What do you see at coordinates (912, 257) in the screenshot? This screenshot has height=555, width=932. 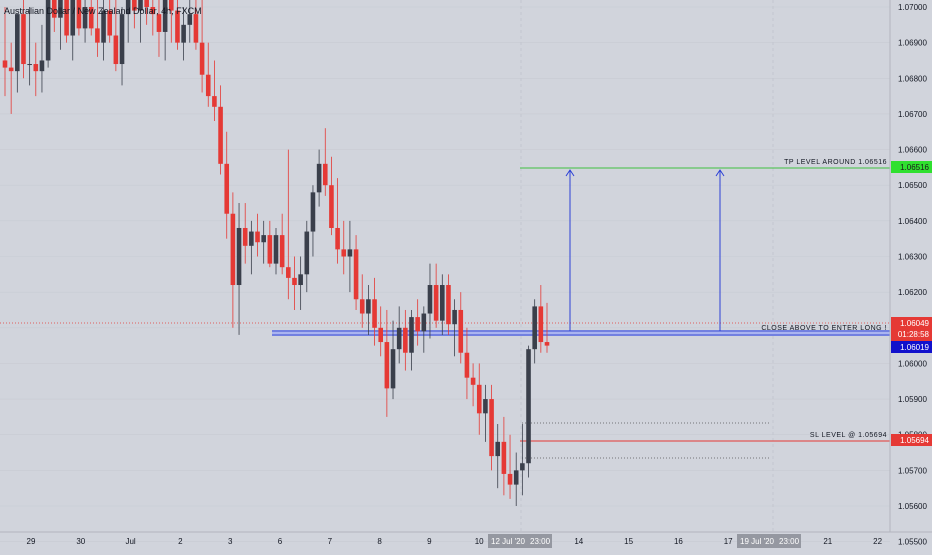 I see `price-tick-label: 1.06300` at bounding box center [912, 257].